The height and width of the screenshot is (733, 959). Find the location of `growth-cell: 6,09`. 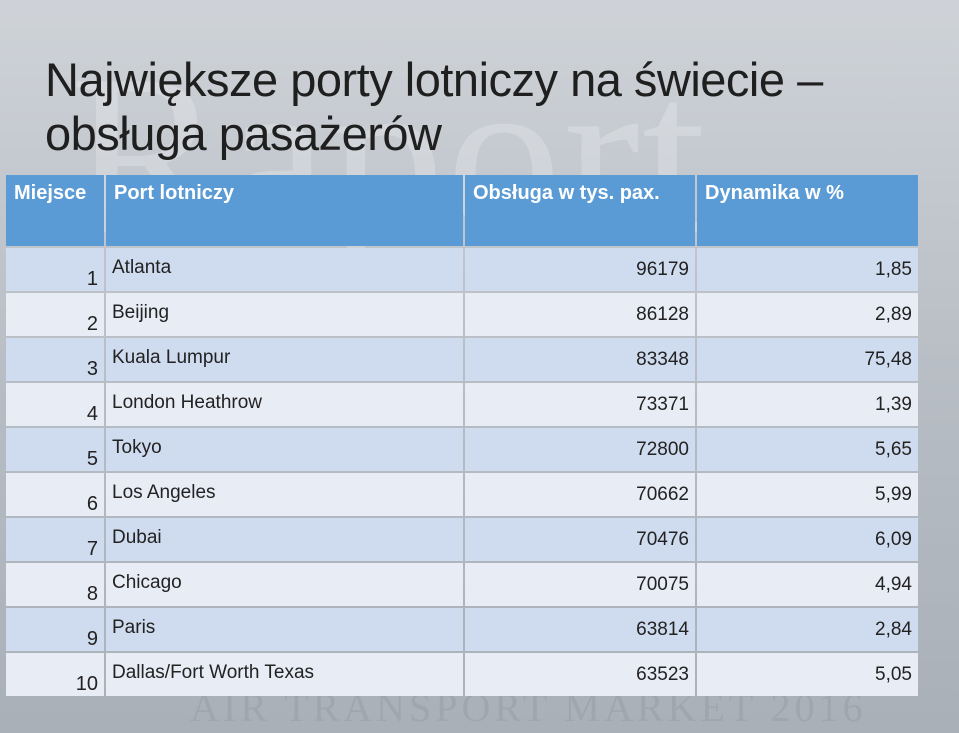

growth-cell: 6,09 is located at coordinates (807, 539).